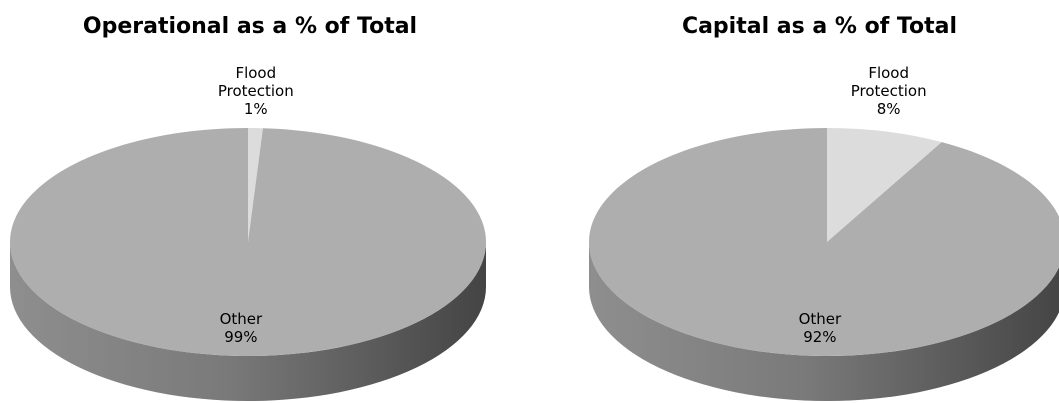 The image size is (1059, 403). Describe the element at coordinates (250, 26) in the screenshot. I see `chart-title: Operational as a % of Total` at that location.